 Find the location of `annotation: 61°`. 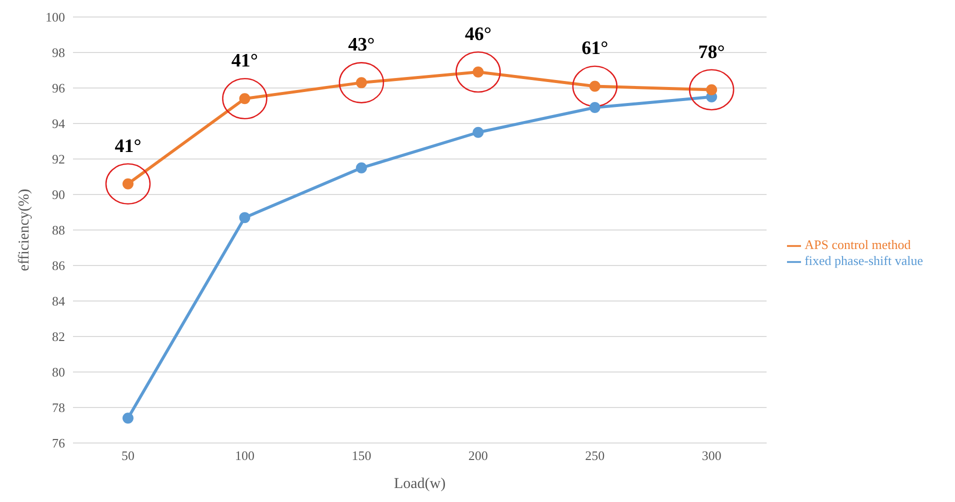

annotation: 61° is located at coordinates (595, 49).